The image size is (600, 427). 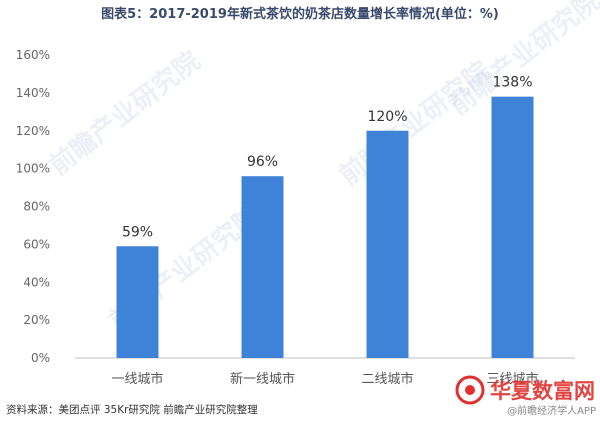 What do you see at coordinates (33, 55) in the screenshot?
I see `y-tick-label: 160%` at bounding box center [33, 55].